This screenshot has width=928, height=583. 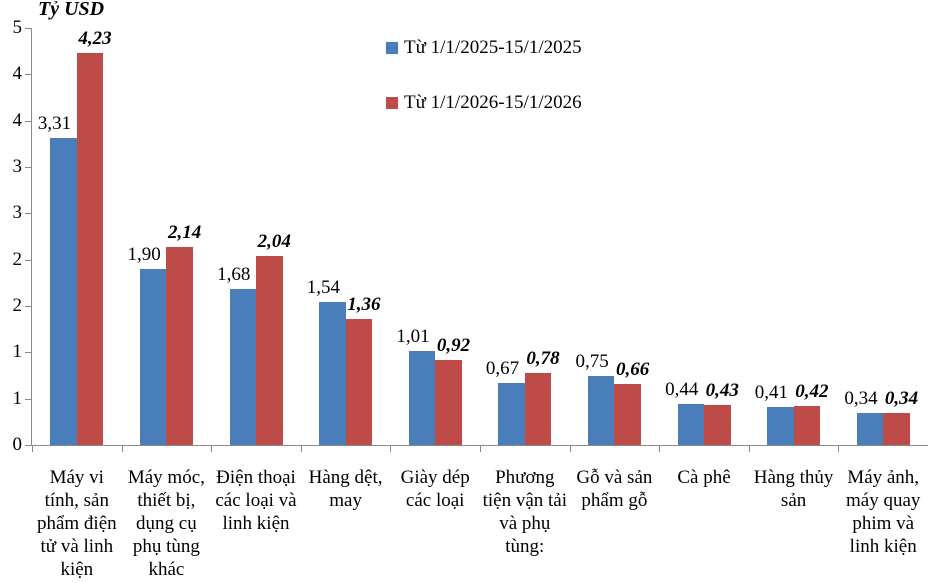 I want to click on bar-value-label: 0,78, so click(x=543, y=358).